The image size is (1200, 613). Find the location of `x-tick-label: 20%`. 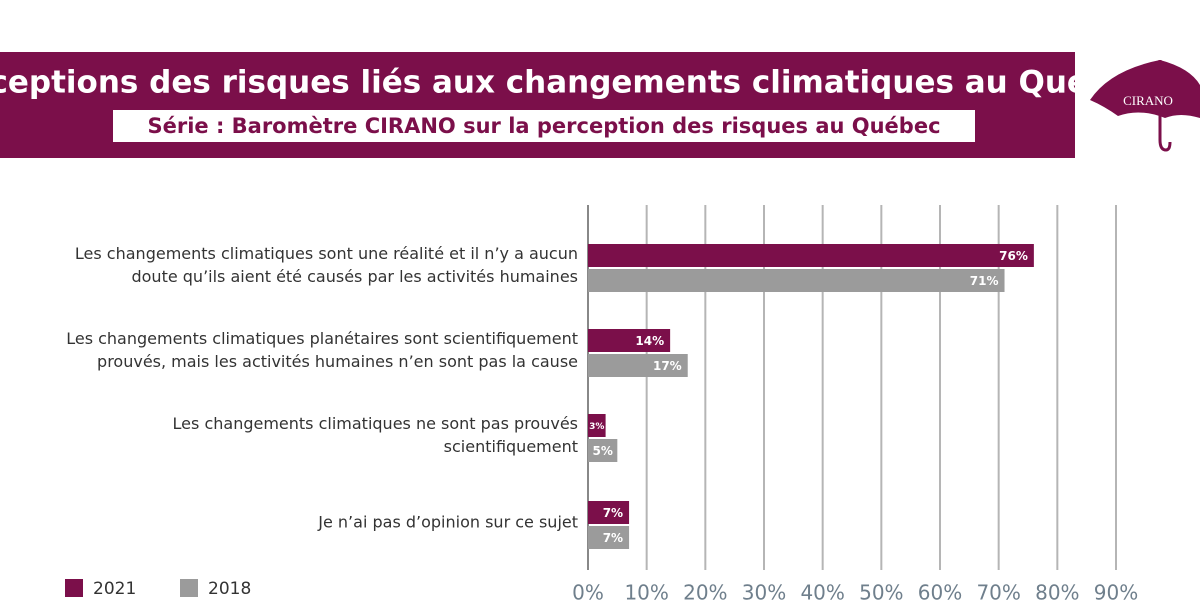

x-tick-label: 20% is located at coordinates (705, 593).